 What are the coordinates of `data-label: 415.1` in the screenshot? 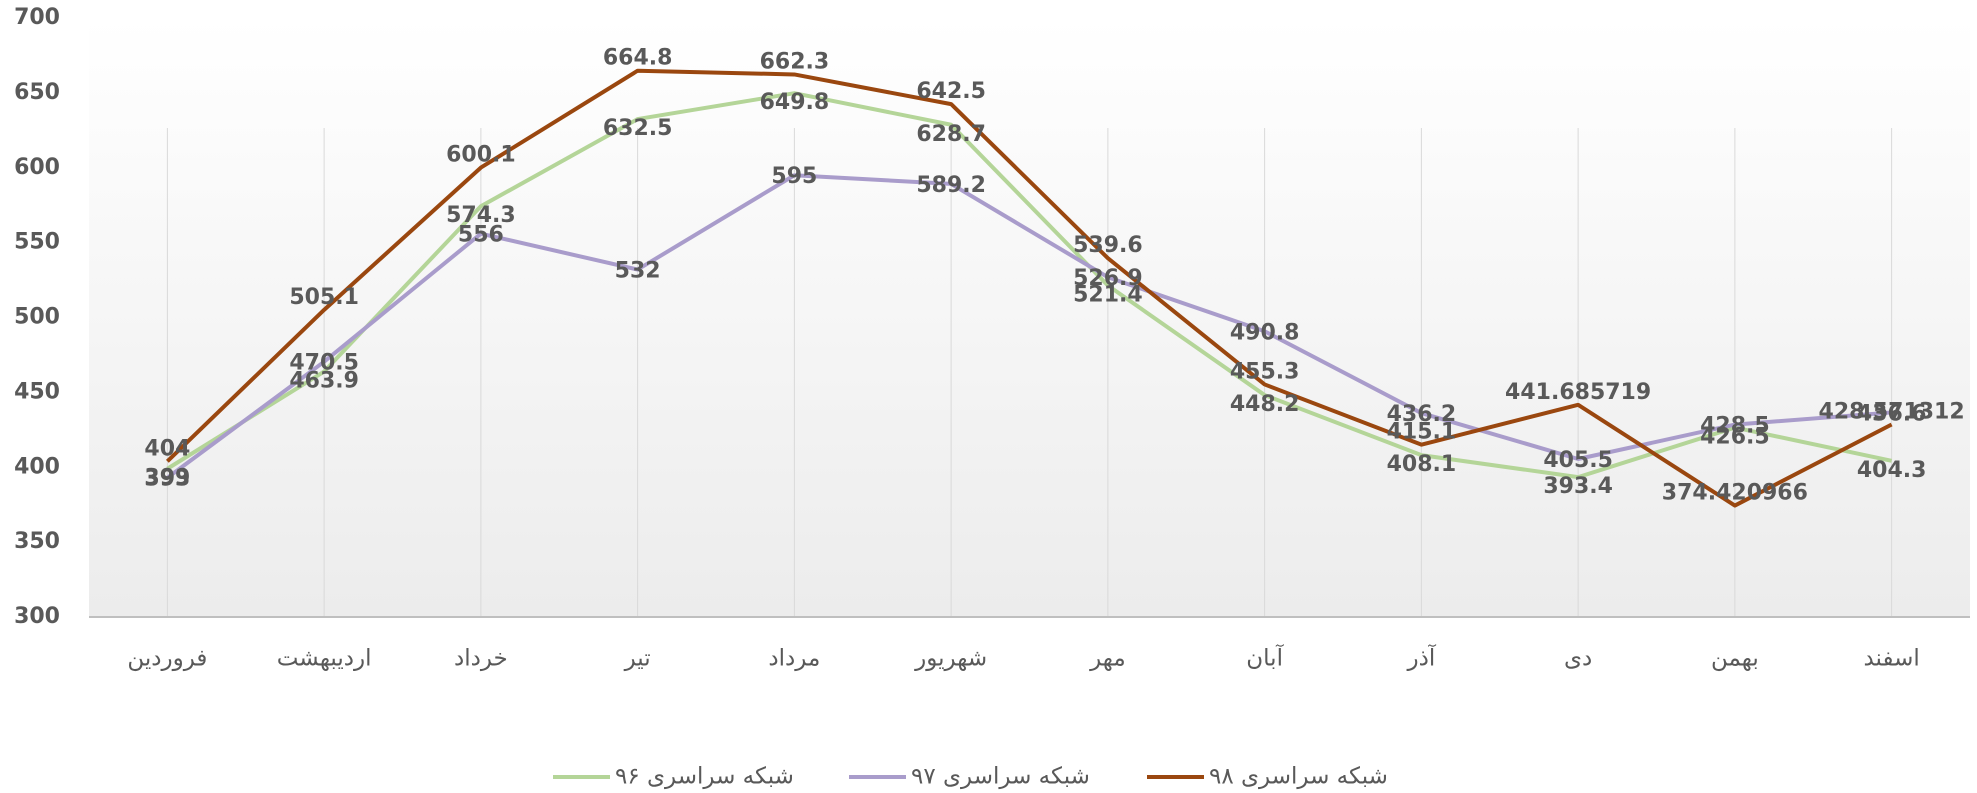 It's located at (1422, 432).